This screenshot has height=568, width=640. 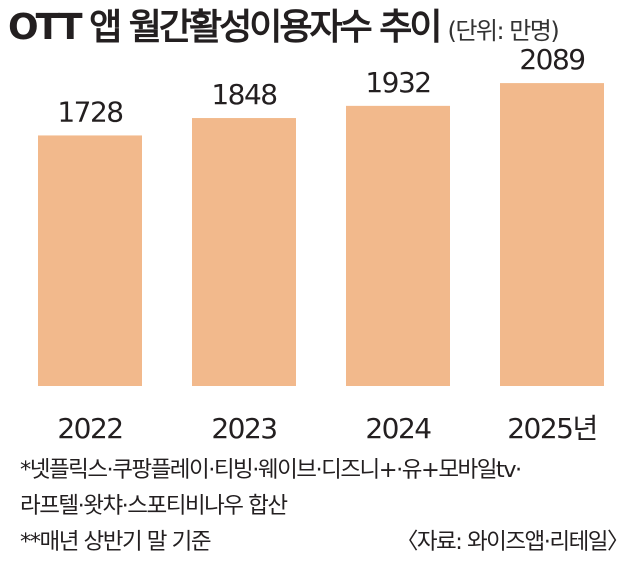 I want to click on footnote-line-3: **매년 상반기 말 기준, so click(x=116, y=542).